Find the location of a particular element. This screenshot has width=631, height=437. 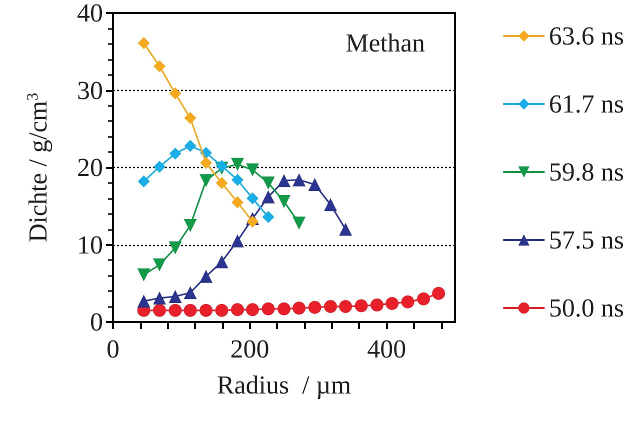

x-tick-label: 400 is located at coordinates (386, 349).